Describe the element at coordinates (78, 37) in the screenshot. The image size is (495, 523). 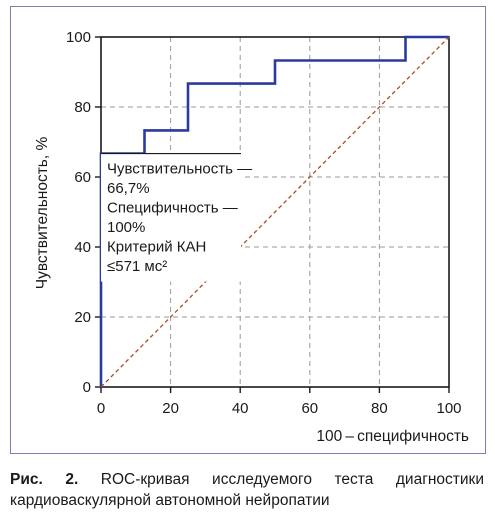
I see `y-tick-label: 100` at that location.